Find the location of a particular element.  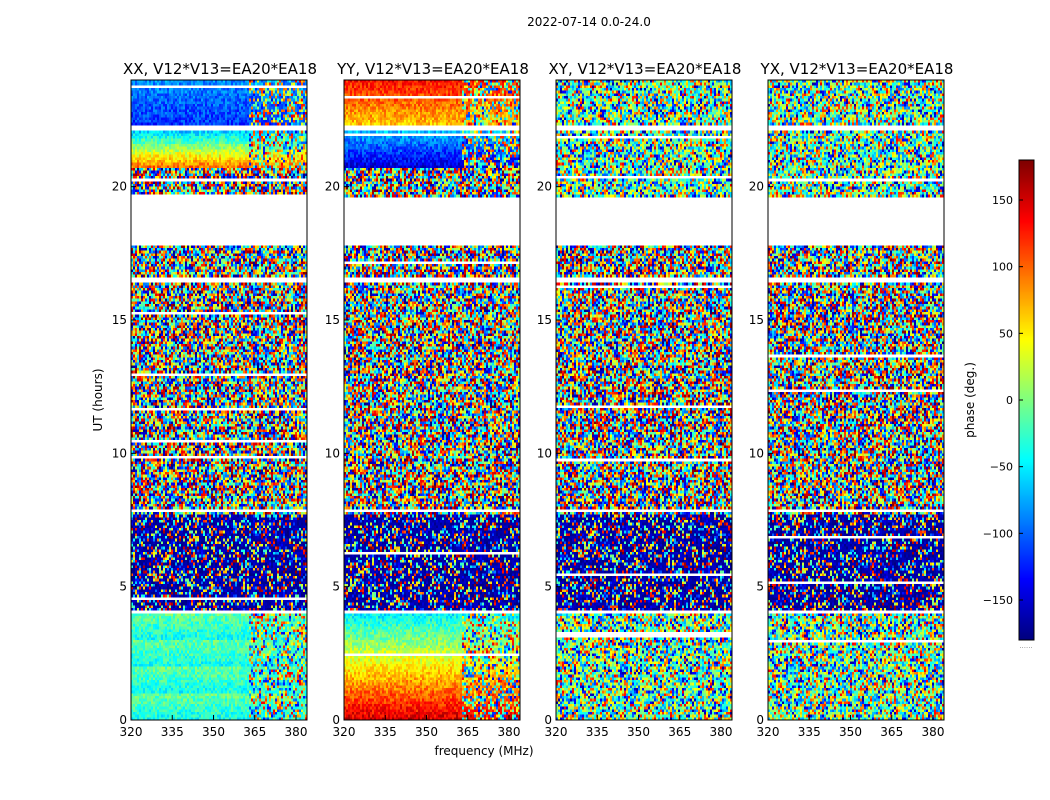

colorbar-tick-label: 0 is located at coordinates (1009, 400).